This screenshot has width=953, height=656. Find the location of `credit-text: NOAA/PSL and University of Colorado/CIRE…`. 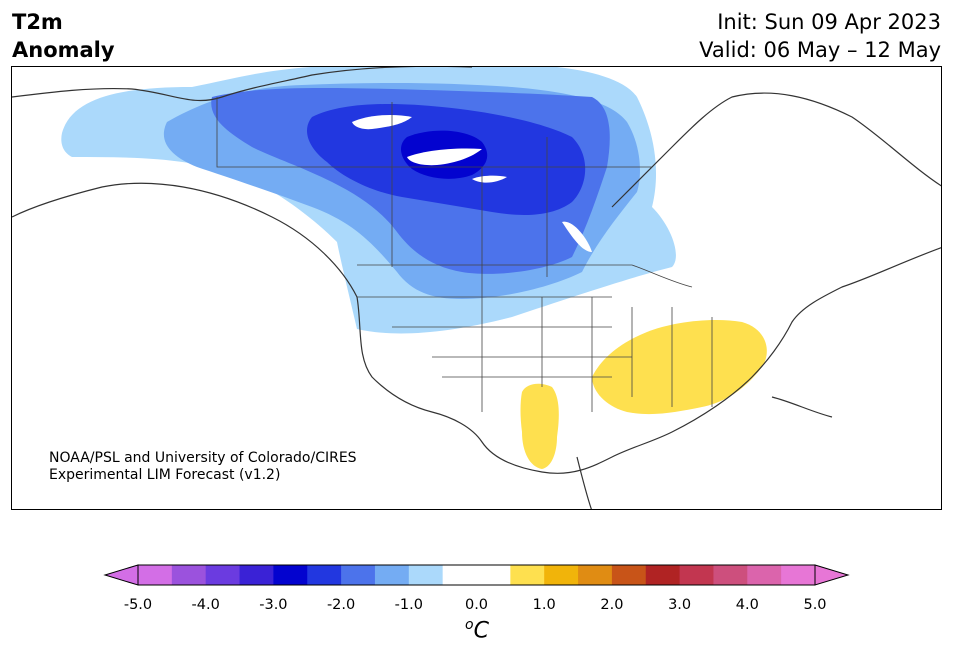

credit-text: NOAA/PSL and University of Colorado/CIRE… is located at coordinates (203, 467).